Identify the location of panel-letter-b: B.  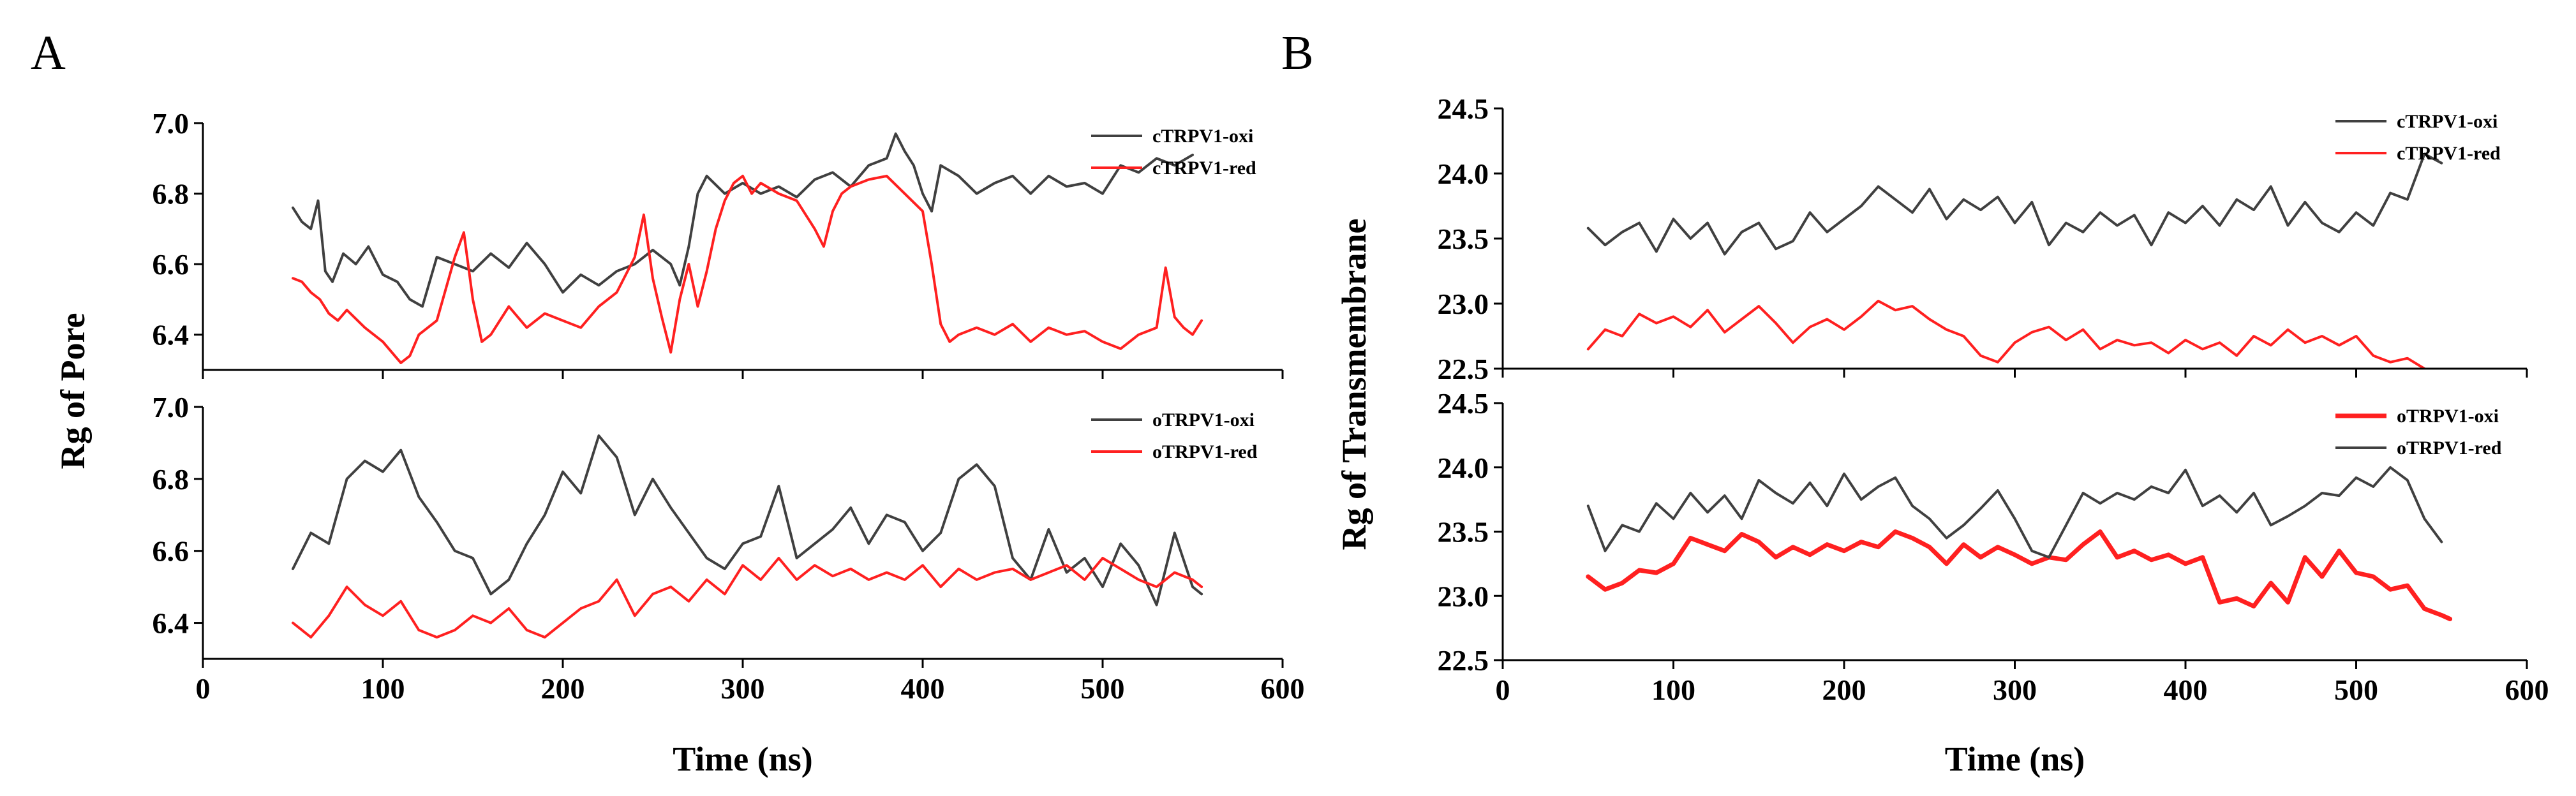
(1297, 53).